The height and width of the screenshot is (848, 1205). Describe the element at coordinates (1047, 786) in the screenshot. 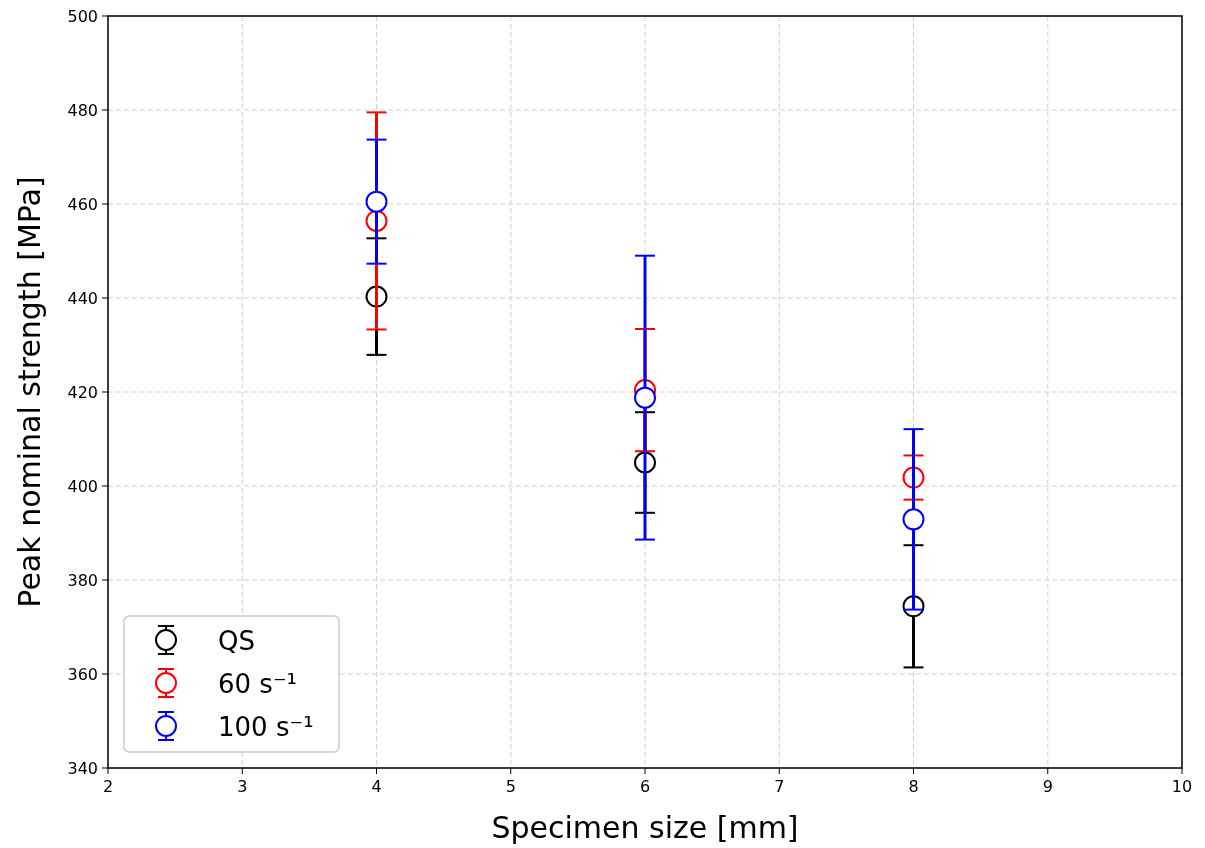

I see `x-tick-label: 9` at that location.